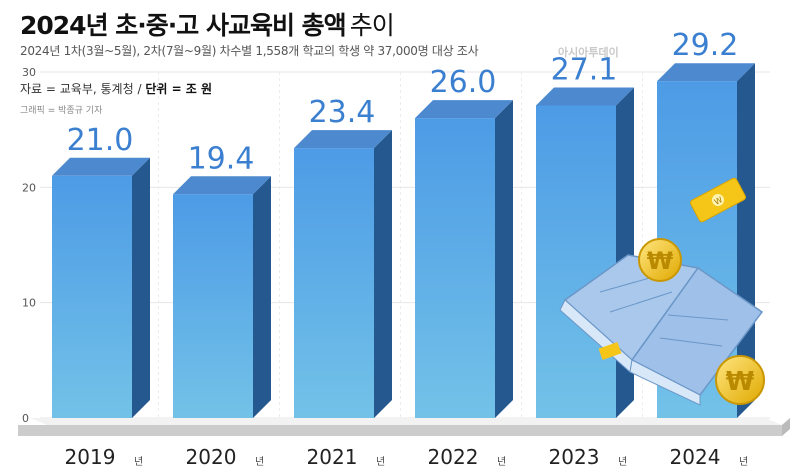 The image size is (800, 475). I want to click on value-label: 27.1, so click(584, 69).